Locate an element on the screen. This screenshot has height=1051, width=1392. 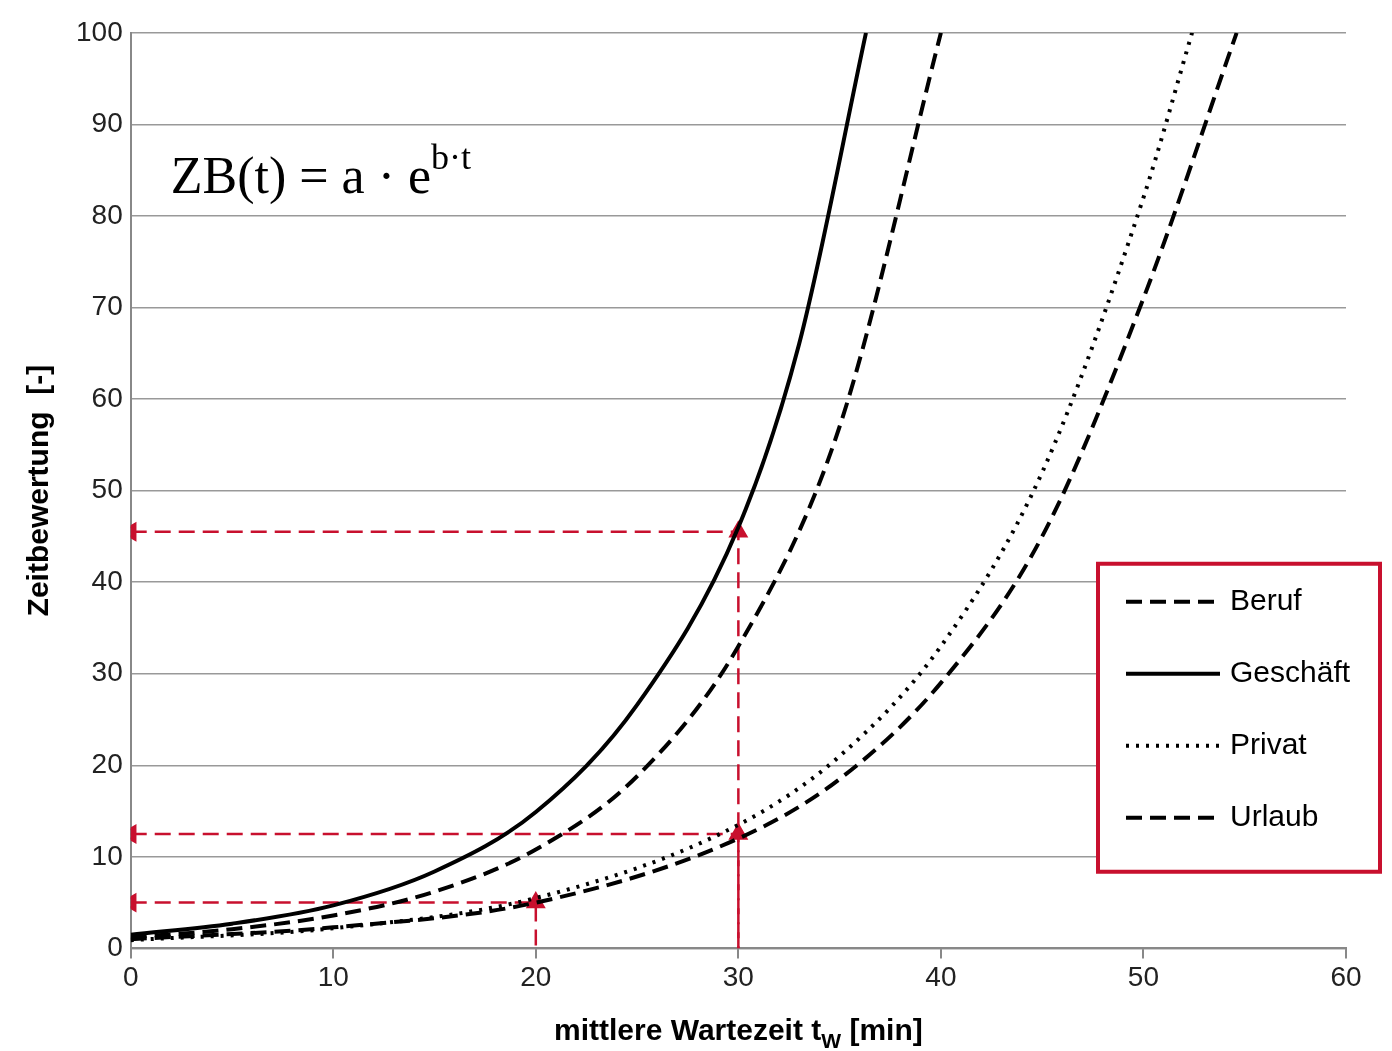
y-tick-label: 70 is located at coordinates (107, 306).